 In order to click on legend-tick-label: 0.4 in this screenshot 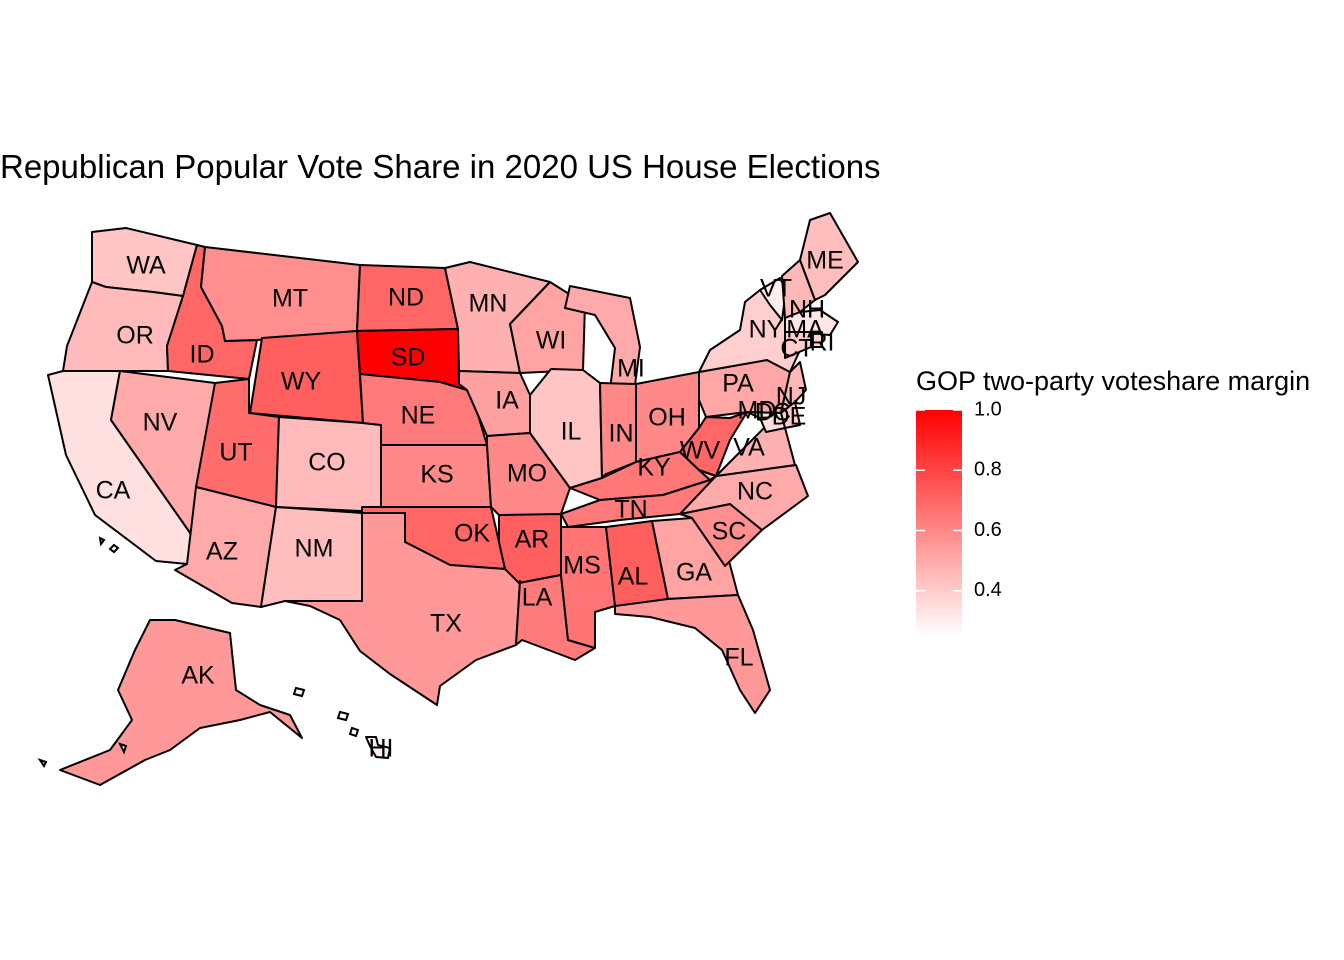, I will do `click(988, 590)`.